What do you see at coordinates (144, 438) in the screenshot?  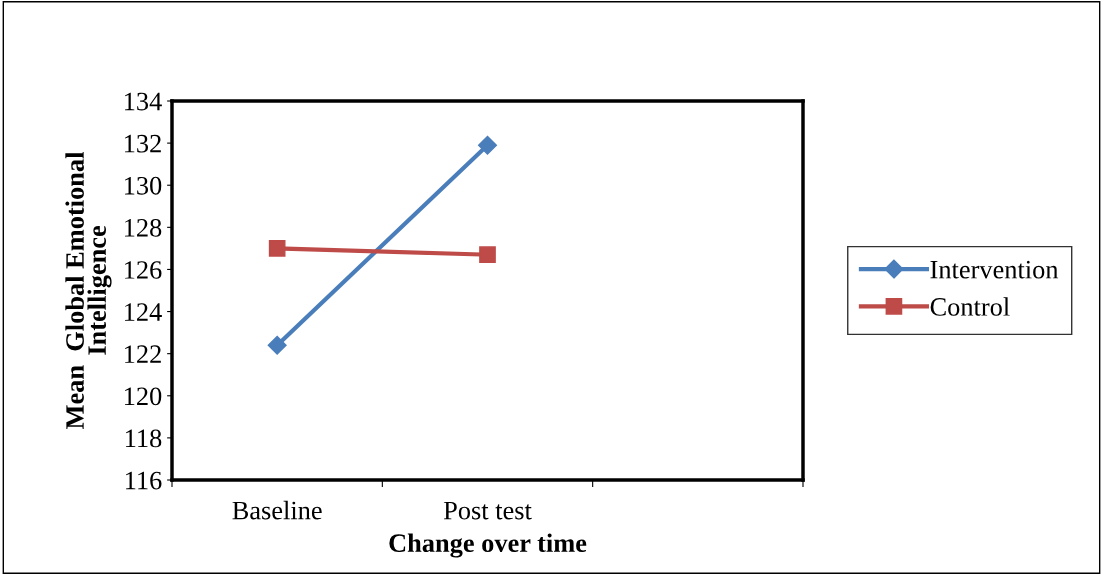 I see `y-tick-label: 118` at bounding box center [144, 438].